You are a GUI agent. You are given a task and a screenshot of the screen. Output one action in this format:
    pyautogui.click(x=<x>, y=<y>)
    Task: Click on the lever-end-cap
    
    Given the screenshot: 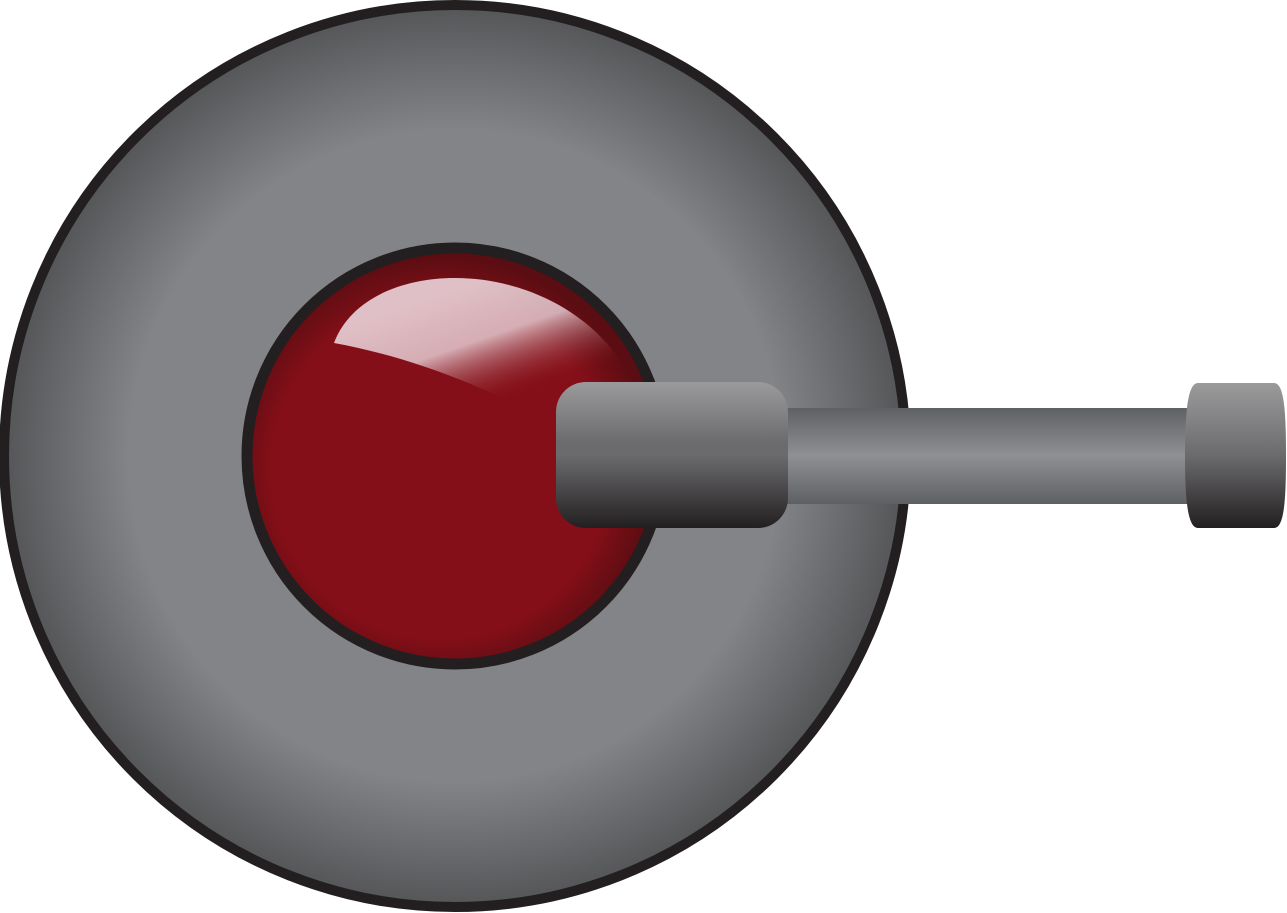 What is the action you would take?
    pyautogui.click(x=1235, y=455)
    